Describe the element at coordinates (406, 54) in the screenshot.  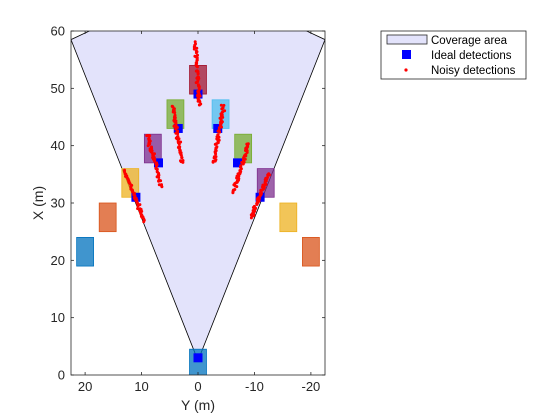
I see `legend-ideal-swatch` at that location.